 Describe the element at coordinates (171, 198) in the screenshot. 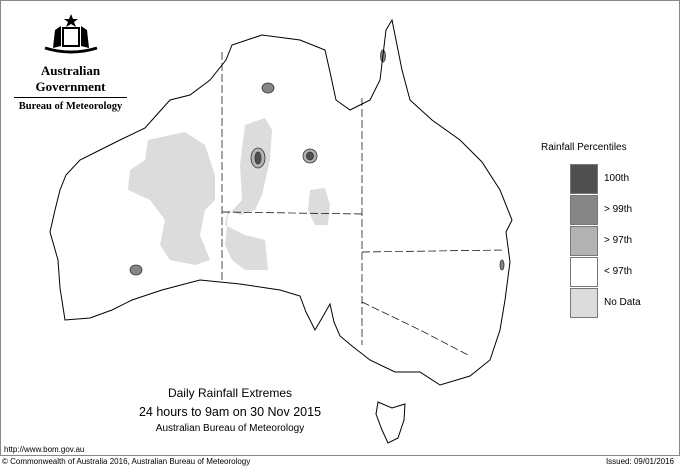

I see `no-data-area-wa` at that location.